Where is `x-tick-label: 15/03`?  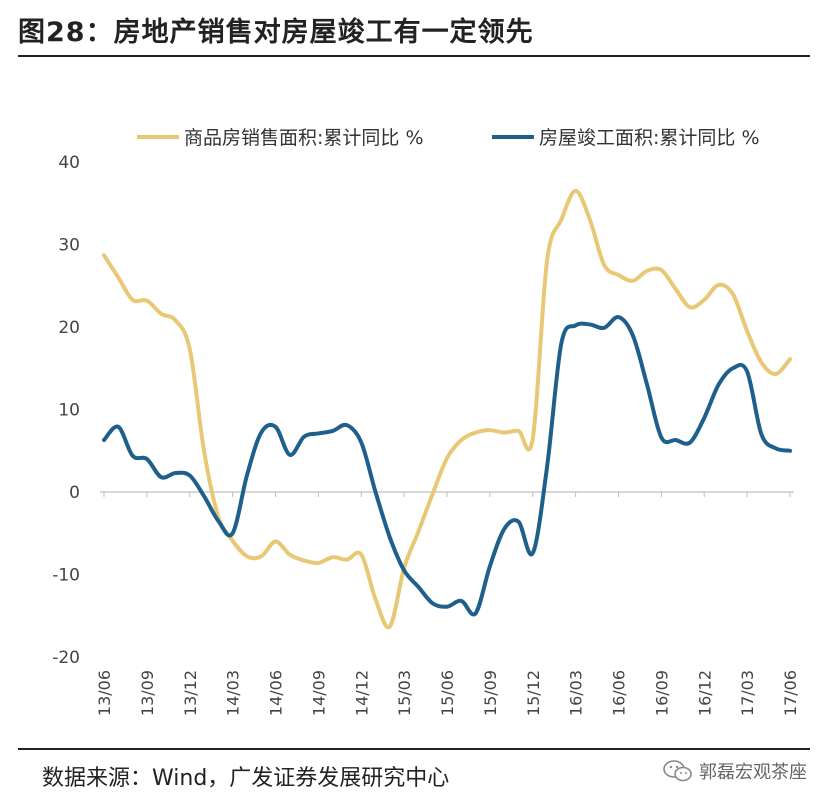
x-tick-label: 15/03 is located at coordinates (404, 693).